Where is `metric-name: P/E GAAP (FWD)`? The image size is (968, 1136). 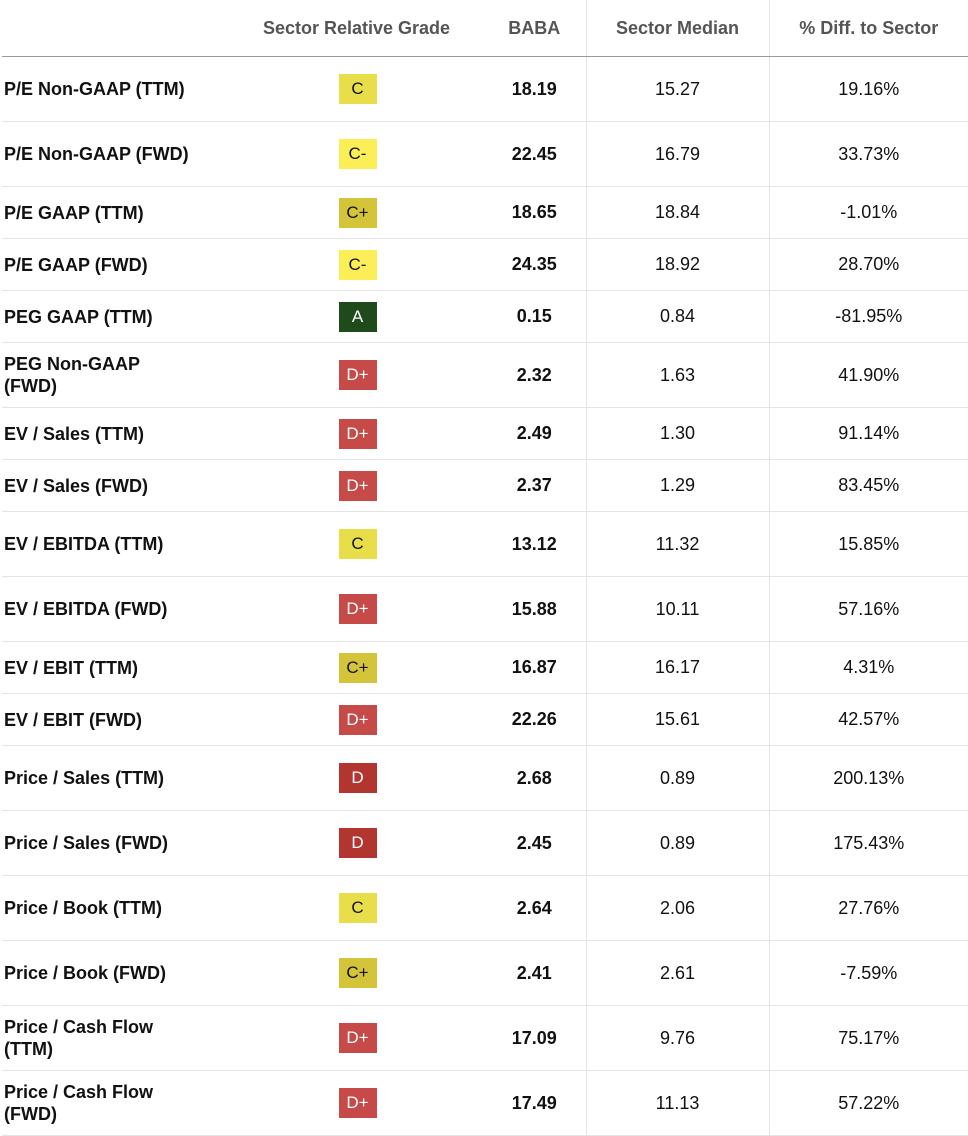 metric-name: P/E GAAP (FWD) is located at coordinates (116, 264).